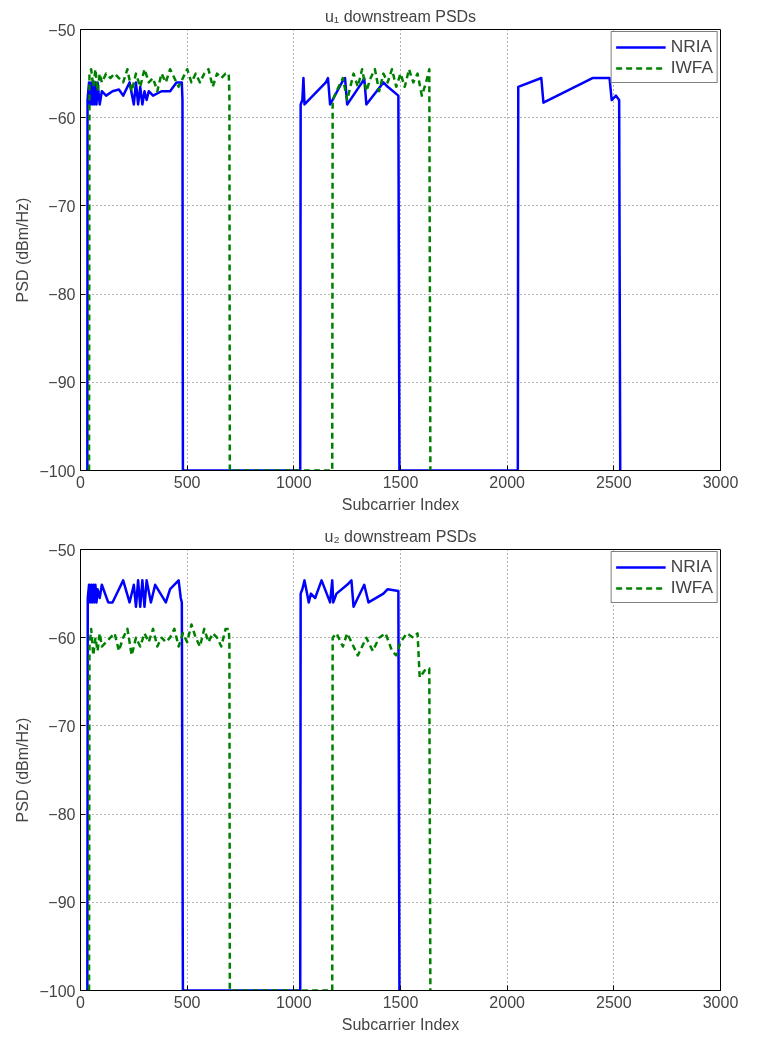 Image resolution: width=757 pixels, height=1039 pixels. Describe the element at coordinates (400, 536) in the screenshot. I see `chart-title: u₂ downstream PSDs` at that location.